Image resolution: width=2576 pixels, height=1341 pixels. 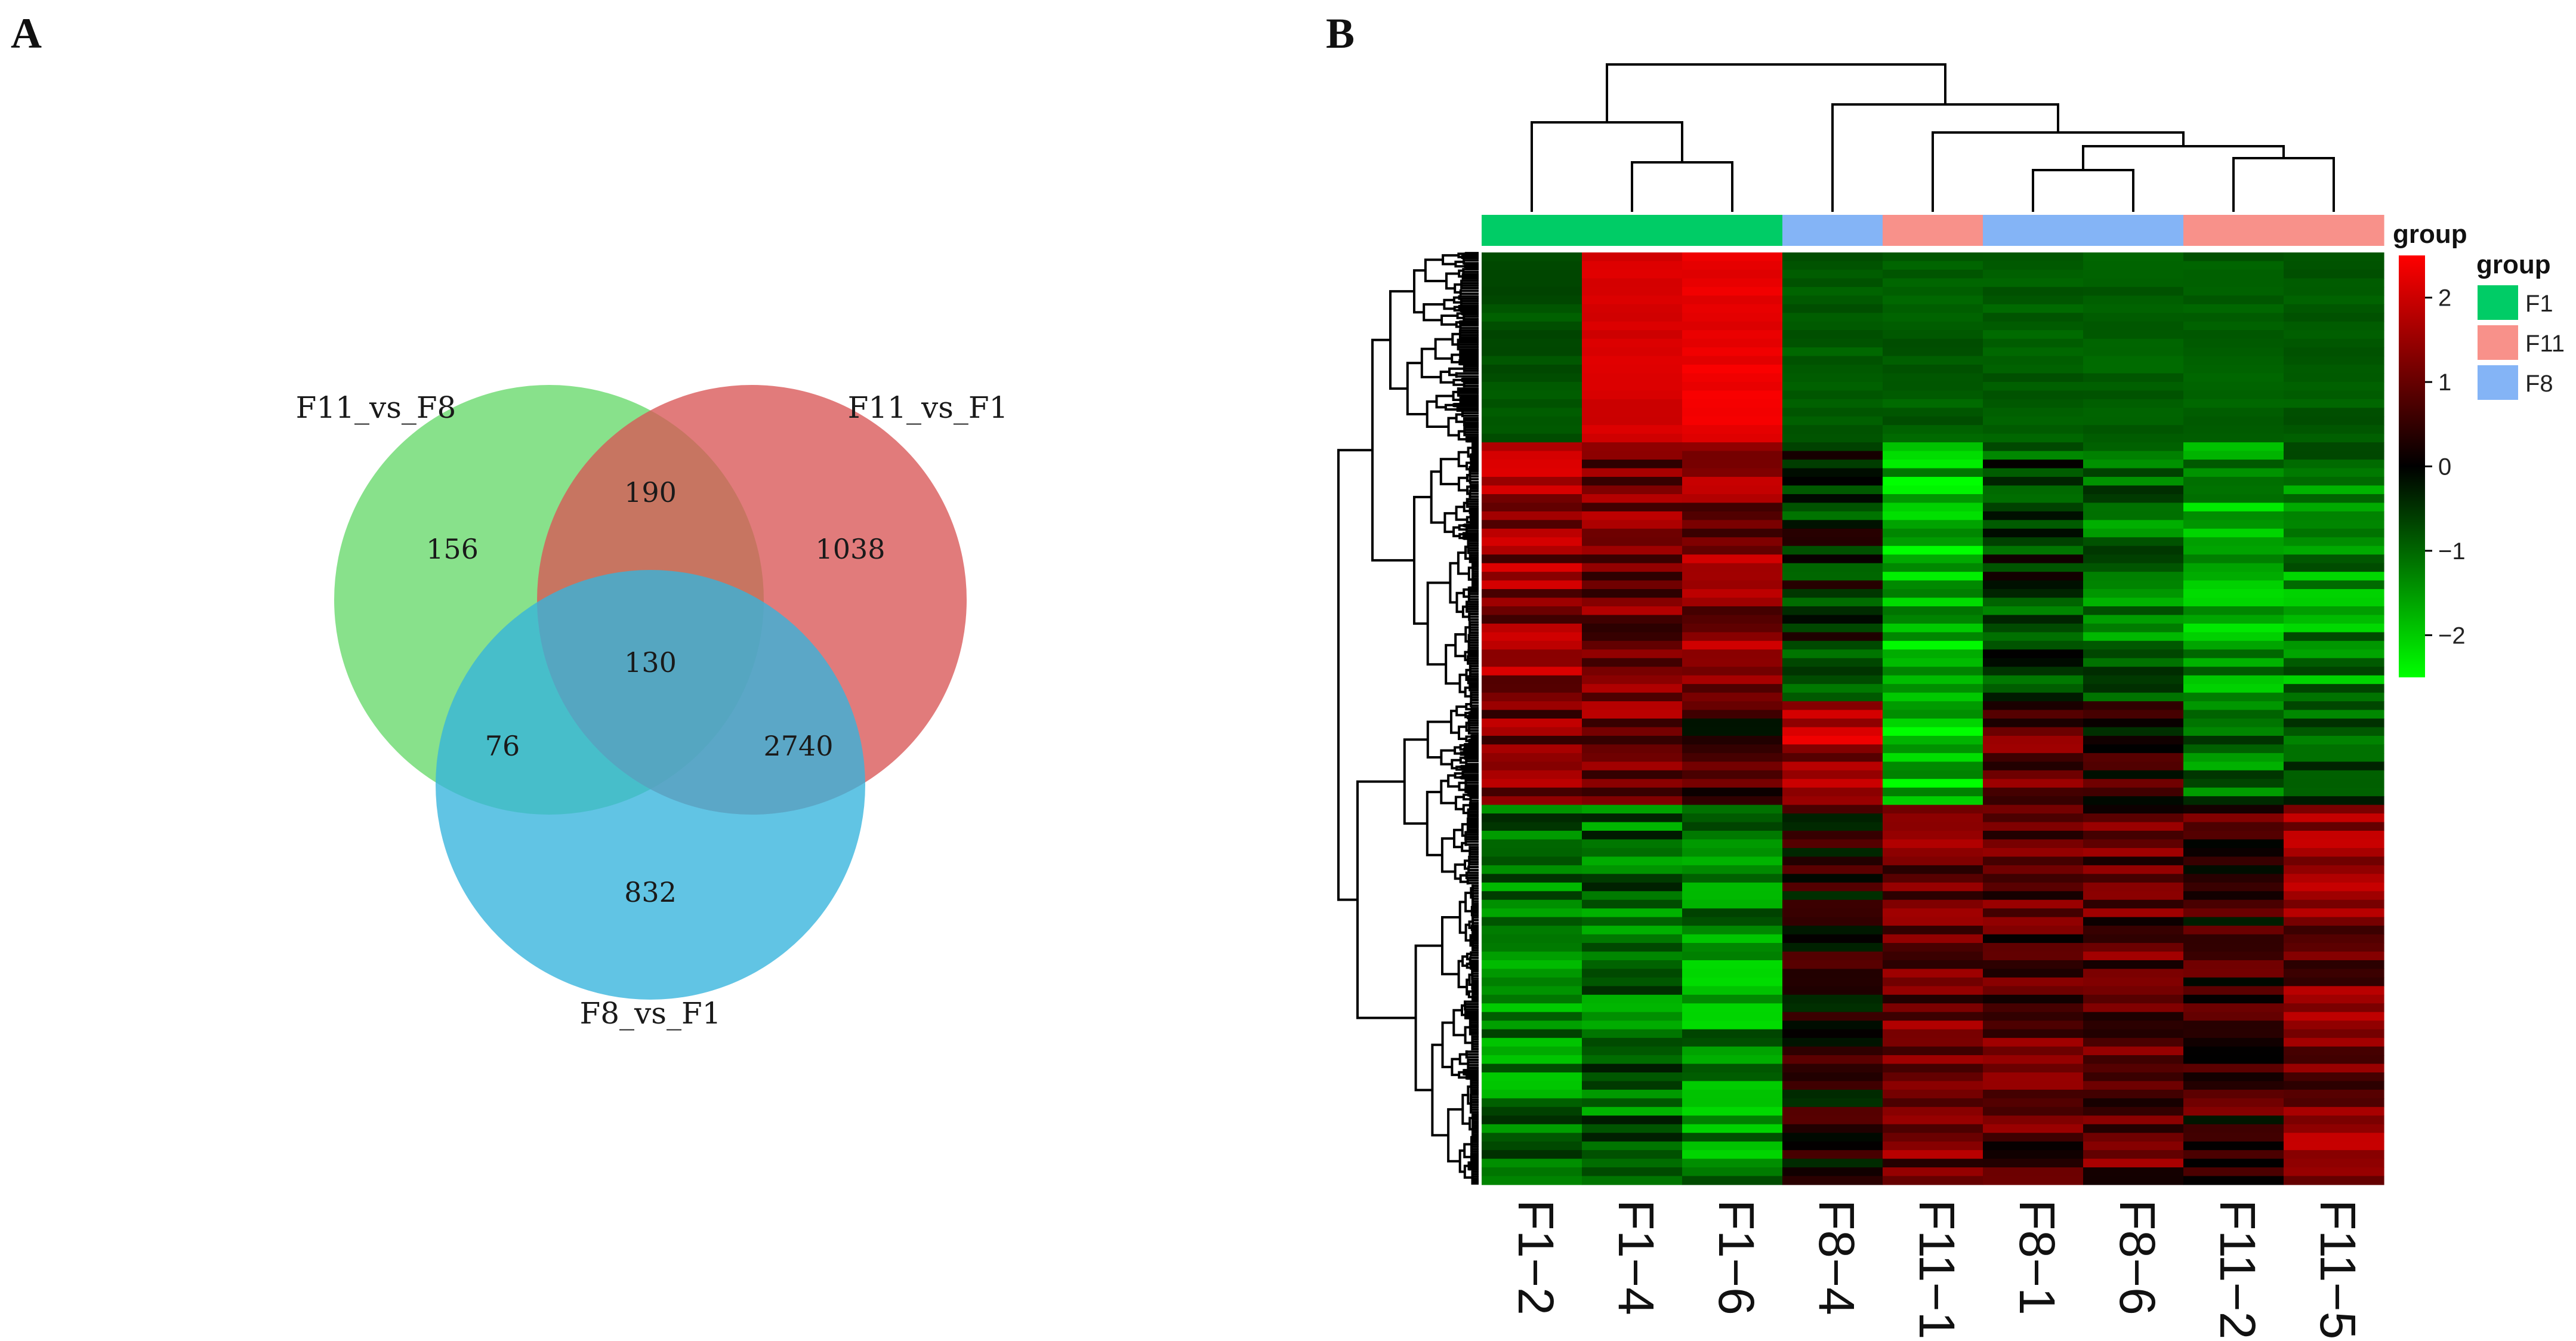 I want to click on column-label: F11−2, so click(x=2238, y=1269).